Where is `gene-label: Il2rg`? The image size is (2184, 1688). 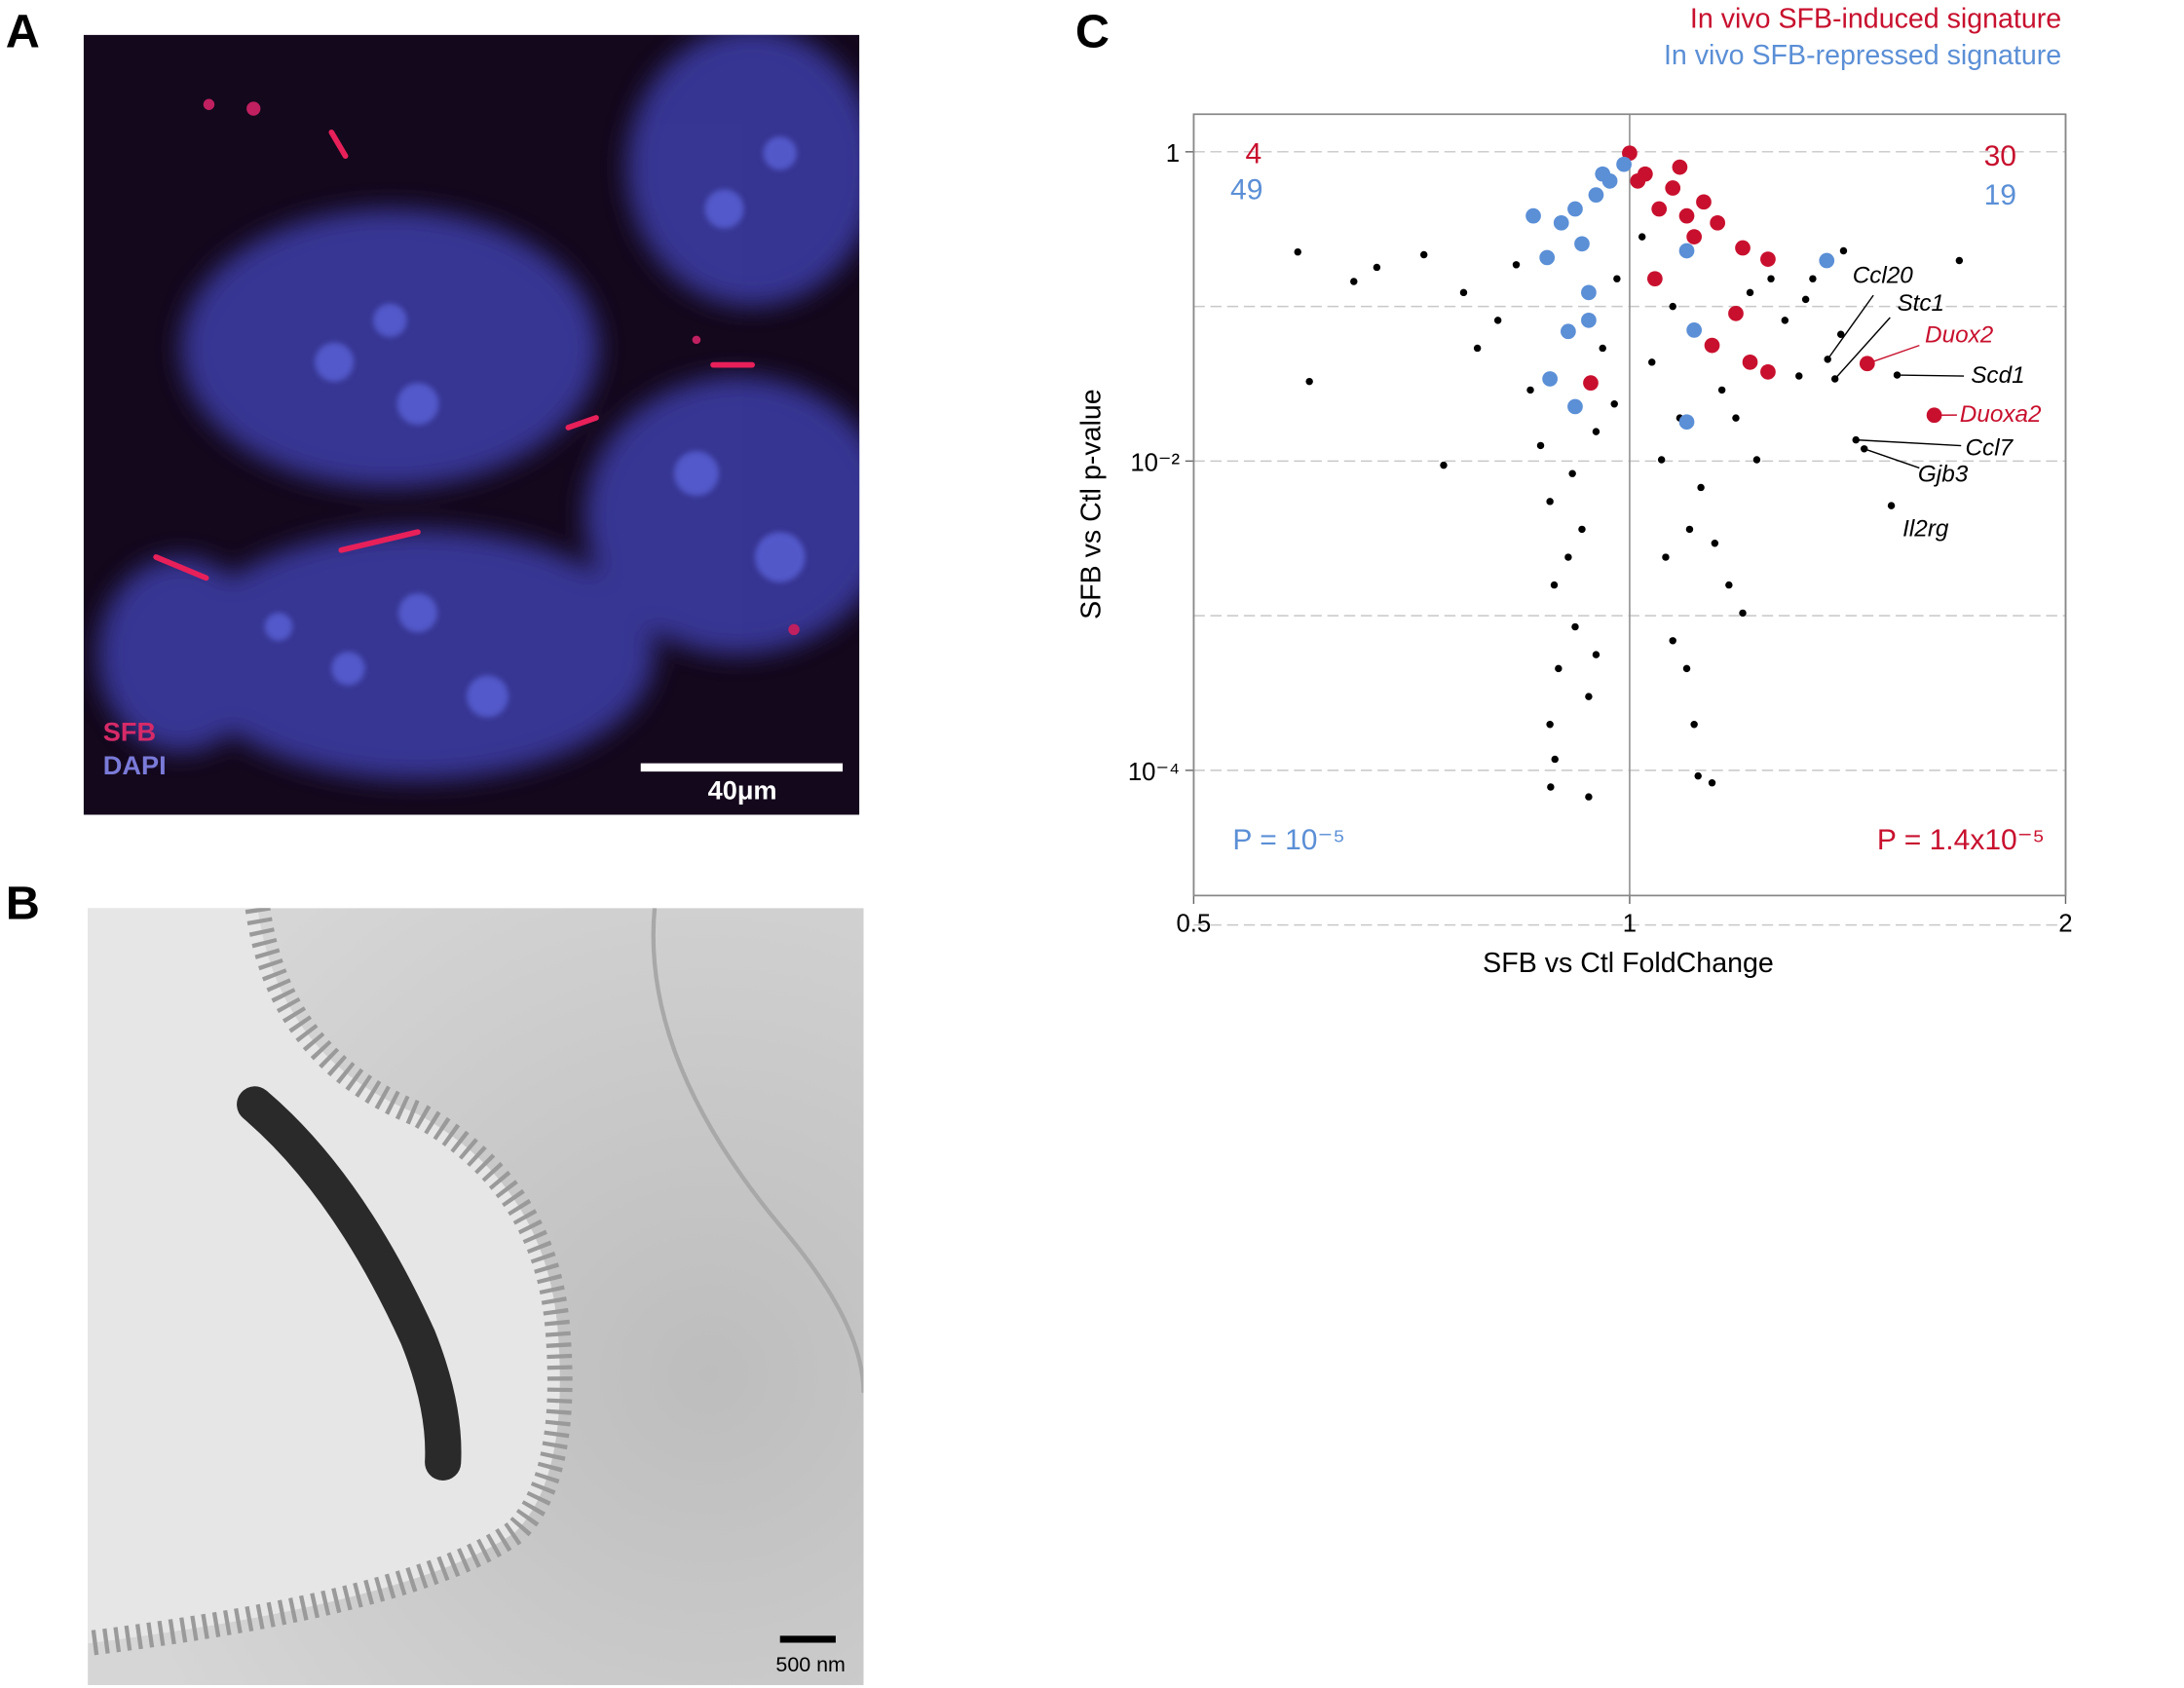 gene-label: Il2rg is located at coordinates (1925, 529).